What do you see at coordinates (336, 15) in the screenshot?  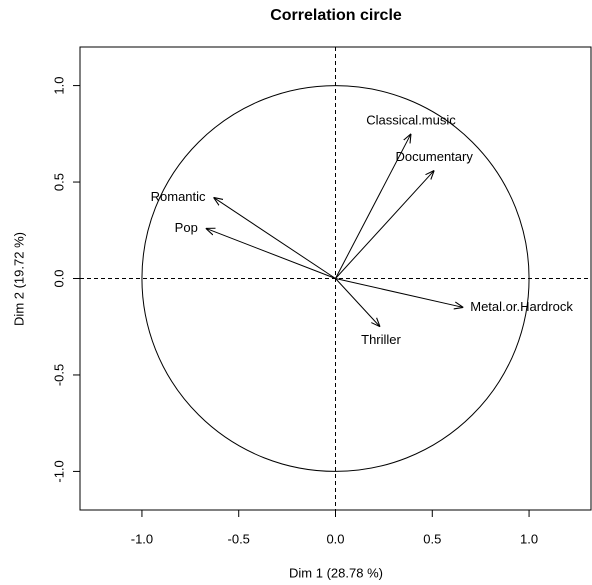 I see `chart-title: Correlation circle` at bounding box center [336, 15].